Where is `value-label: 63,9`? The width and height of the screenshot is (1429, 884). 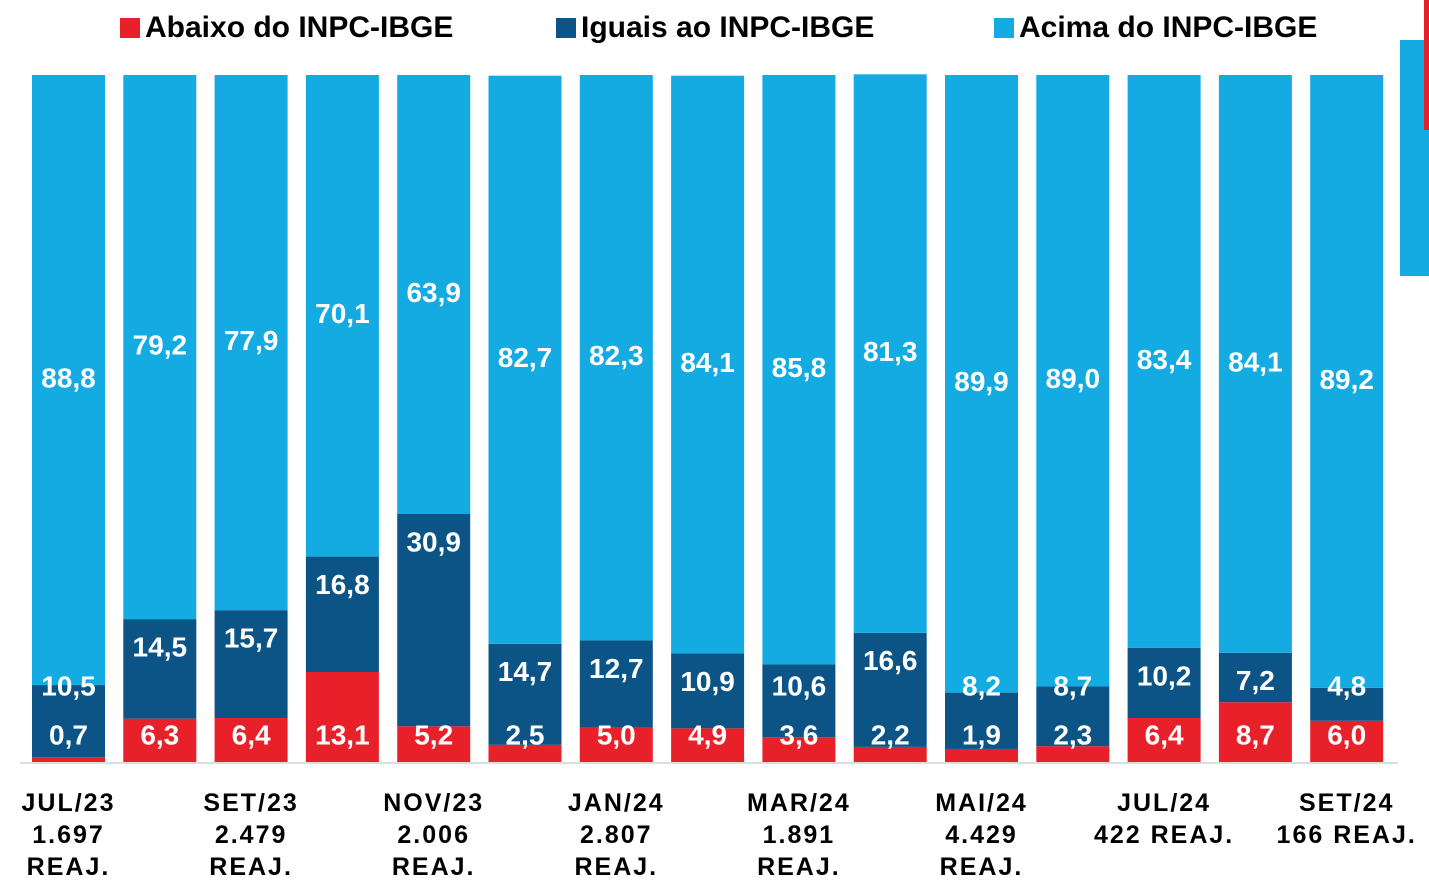
value-label: 63,9 is located at coordinates (433, 292).